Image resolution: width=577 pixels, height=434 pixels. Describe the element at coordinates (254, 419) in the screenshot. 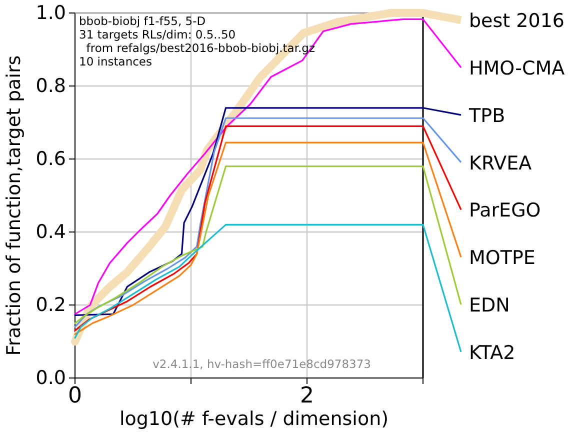

I see `x-axis-title: log10(# f-evals / dimension)` at that location.